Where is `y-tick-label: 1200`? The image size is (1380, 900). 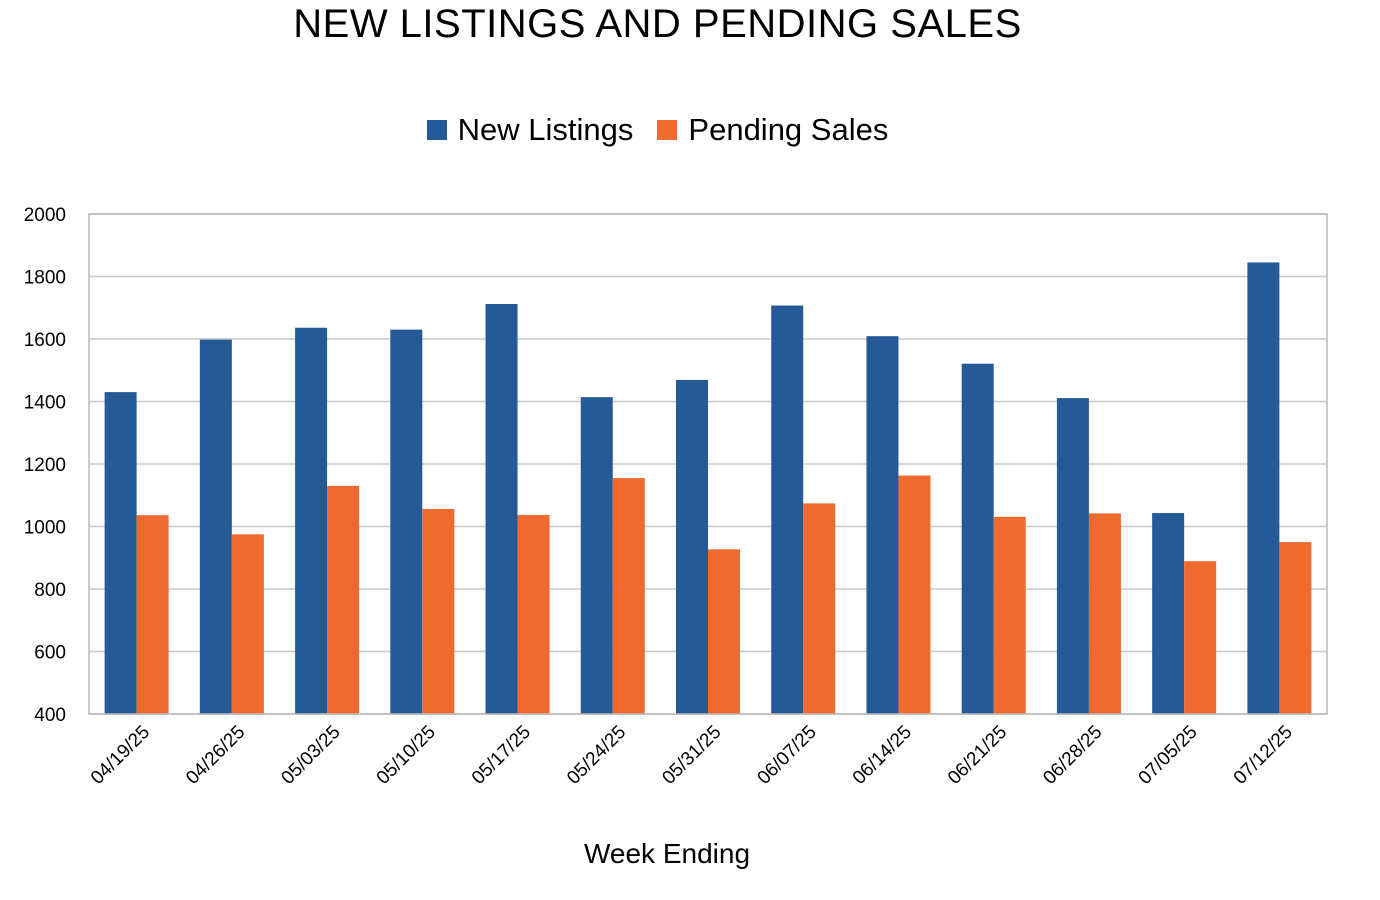 y-tick-label: 1200 is located at coordinates (45, 465).